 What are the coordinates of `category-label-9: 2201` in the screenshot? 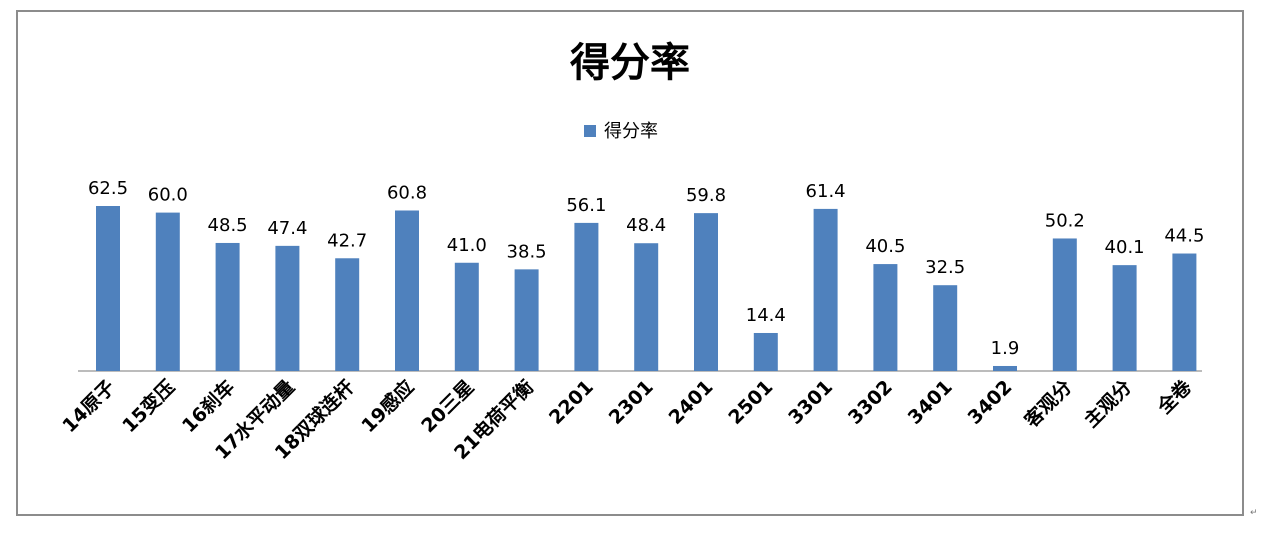 It's located at (571, 402).